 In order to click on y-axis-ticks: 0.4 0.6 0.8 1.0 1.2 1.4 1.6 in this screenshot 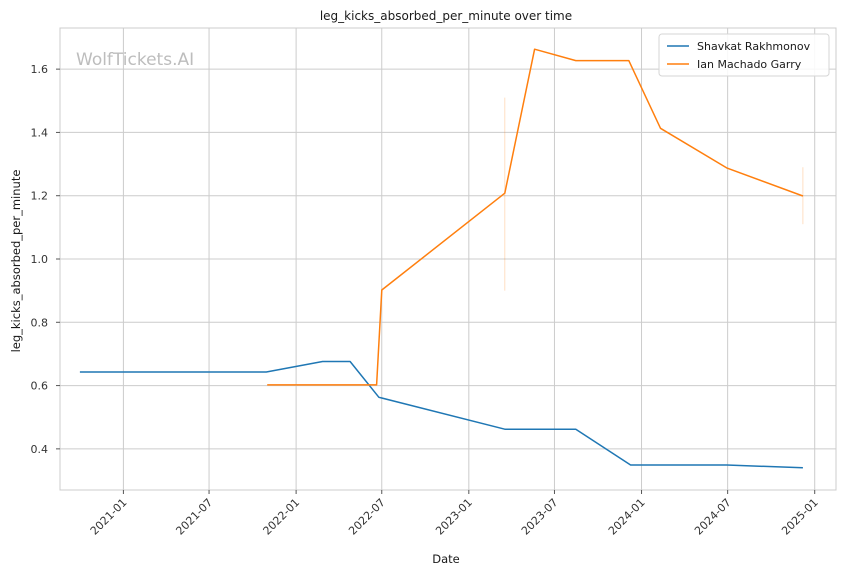, I will do `click(45, 259)`.